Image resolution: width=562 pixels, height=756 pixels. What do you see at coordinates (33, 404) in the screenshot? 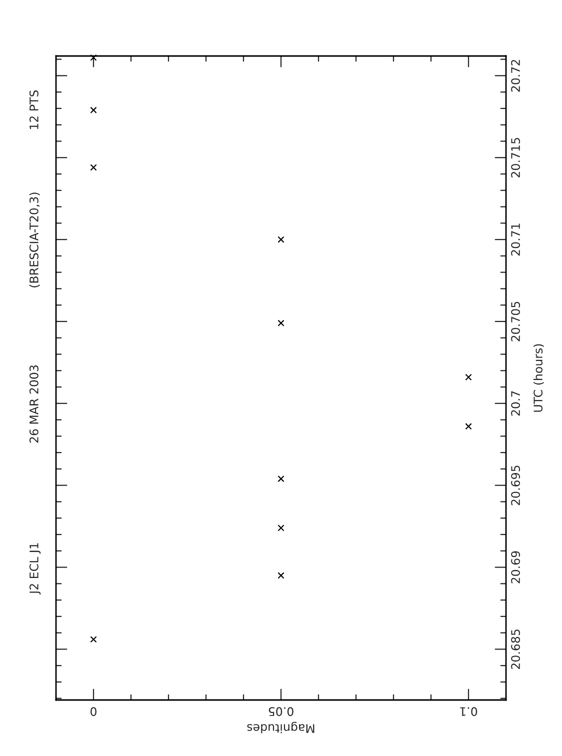
I see `text: 26 MAR 2003` at bounding box center [33, 404].